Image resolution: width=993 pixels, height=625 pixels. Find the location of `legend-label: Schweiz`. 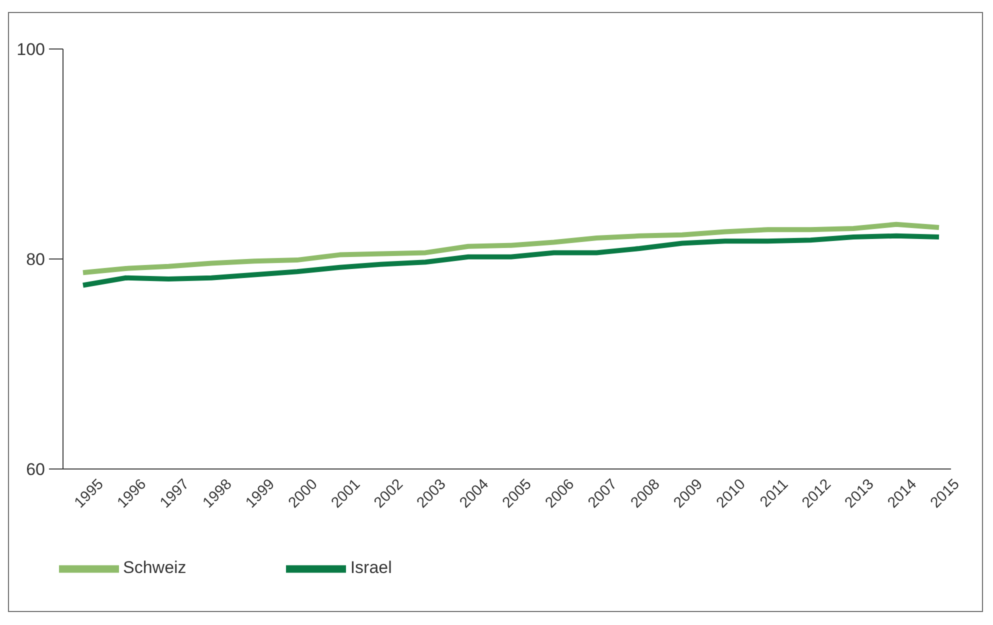

legend-label: Schweiz is located at coordinates (154, 568).